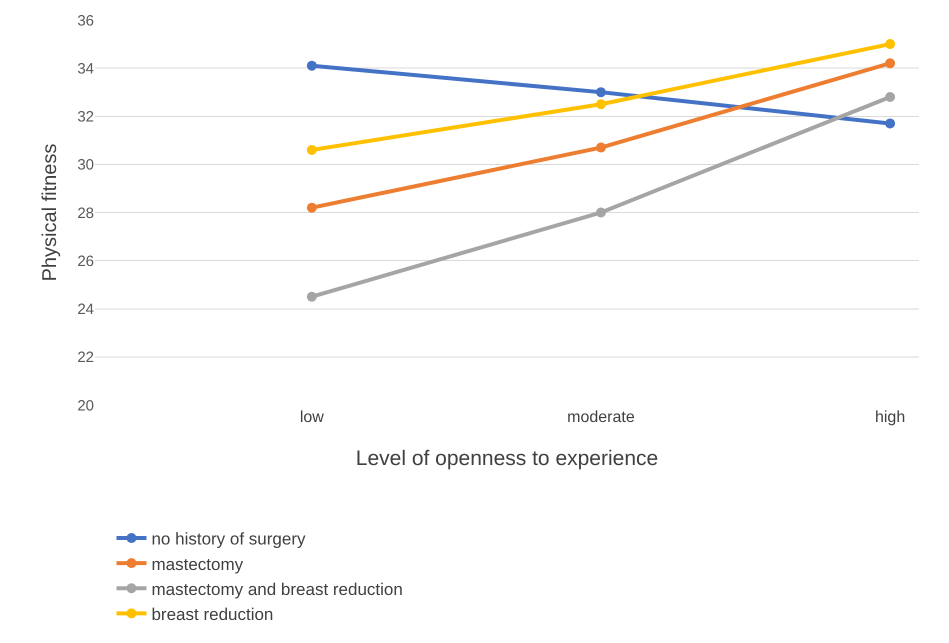  What do you see at coordinates (507, 458) in the screenshot?
I see `x-axis-title: Level of openness to experience` at bounding box center [507, 458].